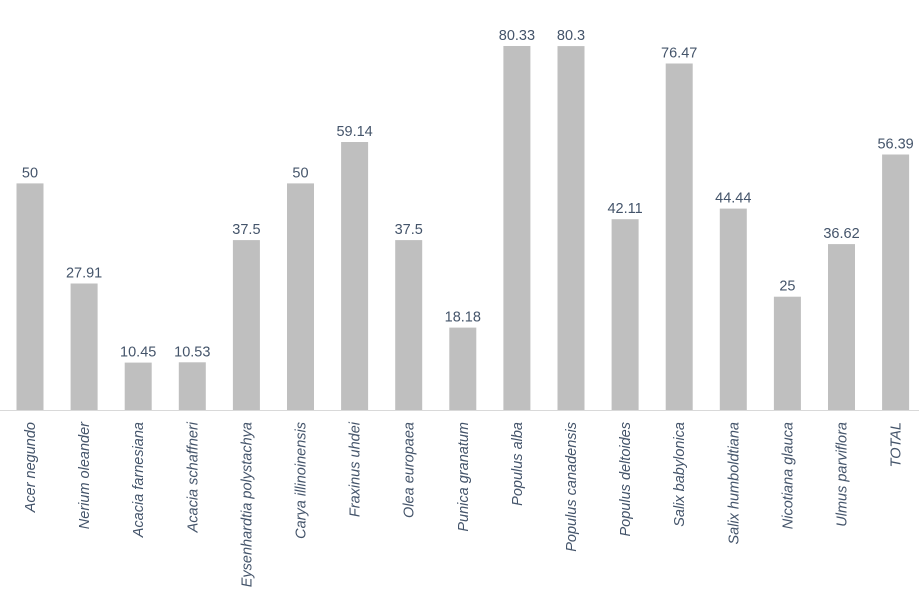 The width and height of the screenshot is (919, 602). I want to click on value-label-eysenhardtia-polystachya: 37.5, so click(246, 230).